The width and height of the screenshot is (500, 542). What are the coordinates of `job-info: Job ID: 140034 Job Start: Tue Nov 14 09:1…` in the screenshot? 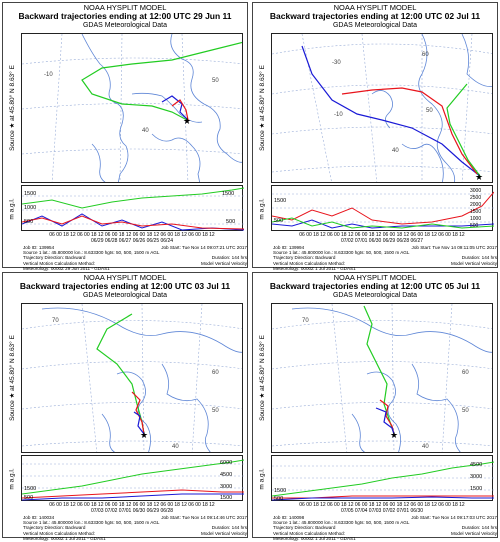 It's located at (135, 528).